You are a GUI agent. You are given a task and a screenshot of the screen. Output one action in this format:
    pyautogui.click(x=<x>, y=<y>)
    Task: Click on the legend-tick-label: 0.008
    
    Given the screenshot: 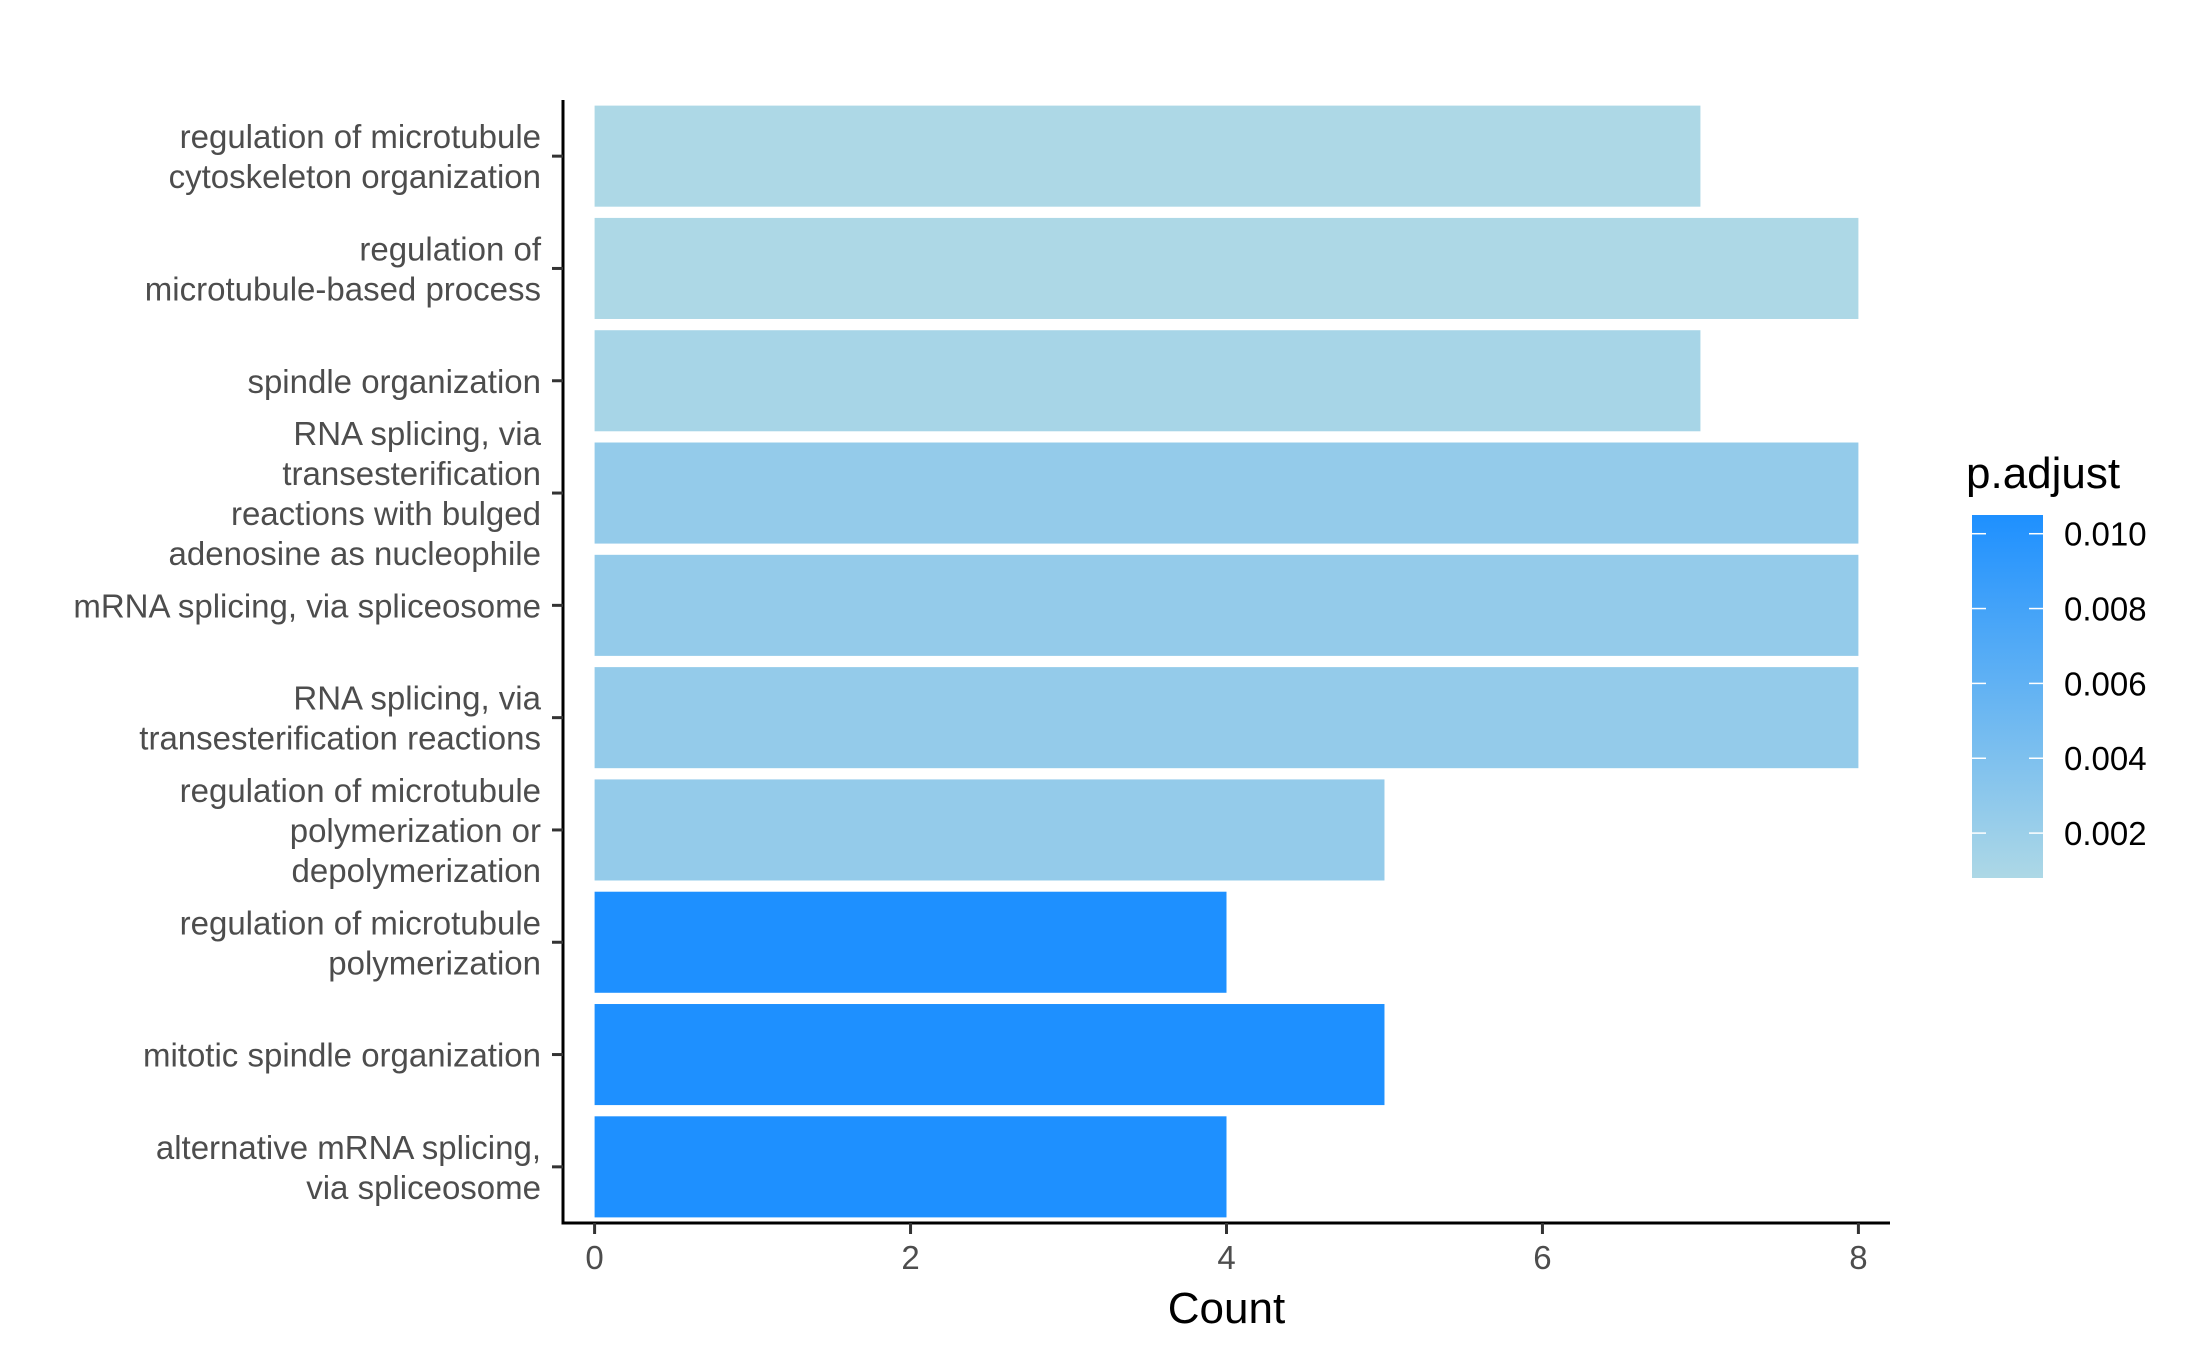 What is the action you would take?
    pyautogui.click(x=2105, y=609)
    